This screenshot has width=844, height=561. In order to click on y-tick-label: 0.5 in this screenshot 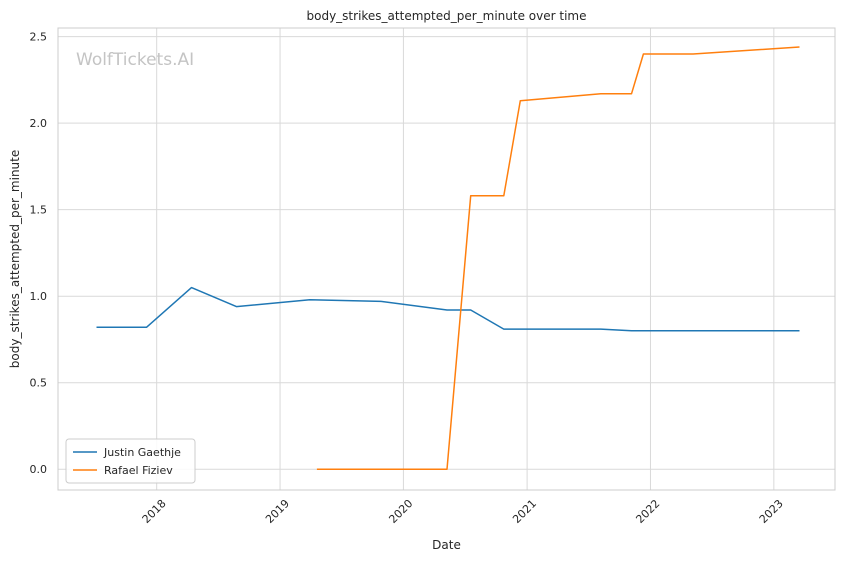, I will do `click(39, 383)`.